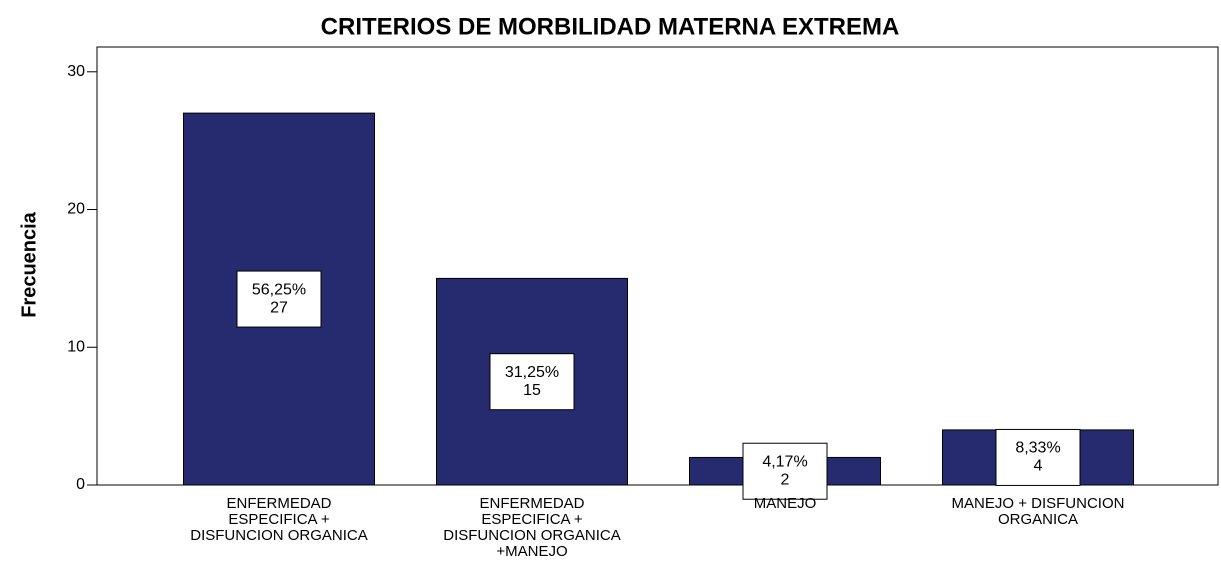 Image resolution: width=1221 pixels, height=586 pixels. What do you see at coordinates (279, 307) in the screenshot?
I see `data-label-value: 27` at bounding box center [279, 307].